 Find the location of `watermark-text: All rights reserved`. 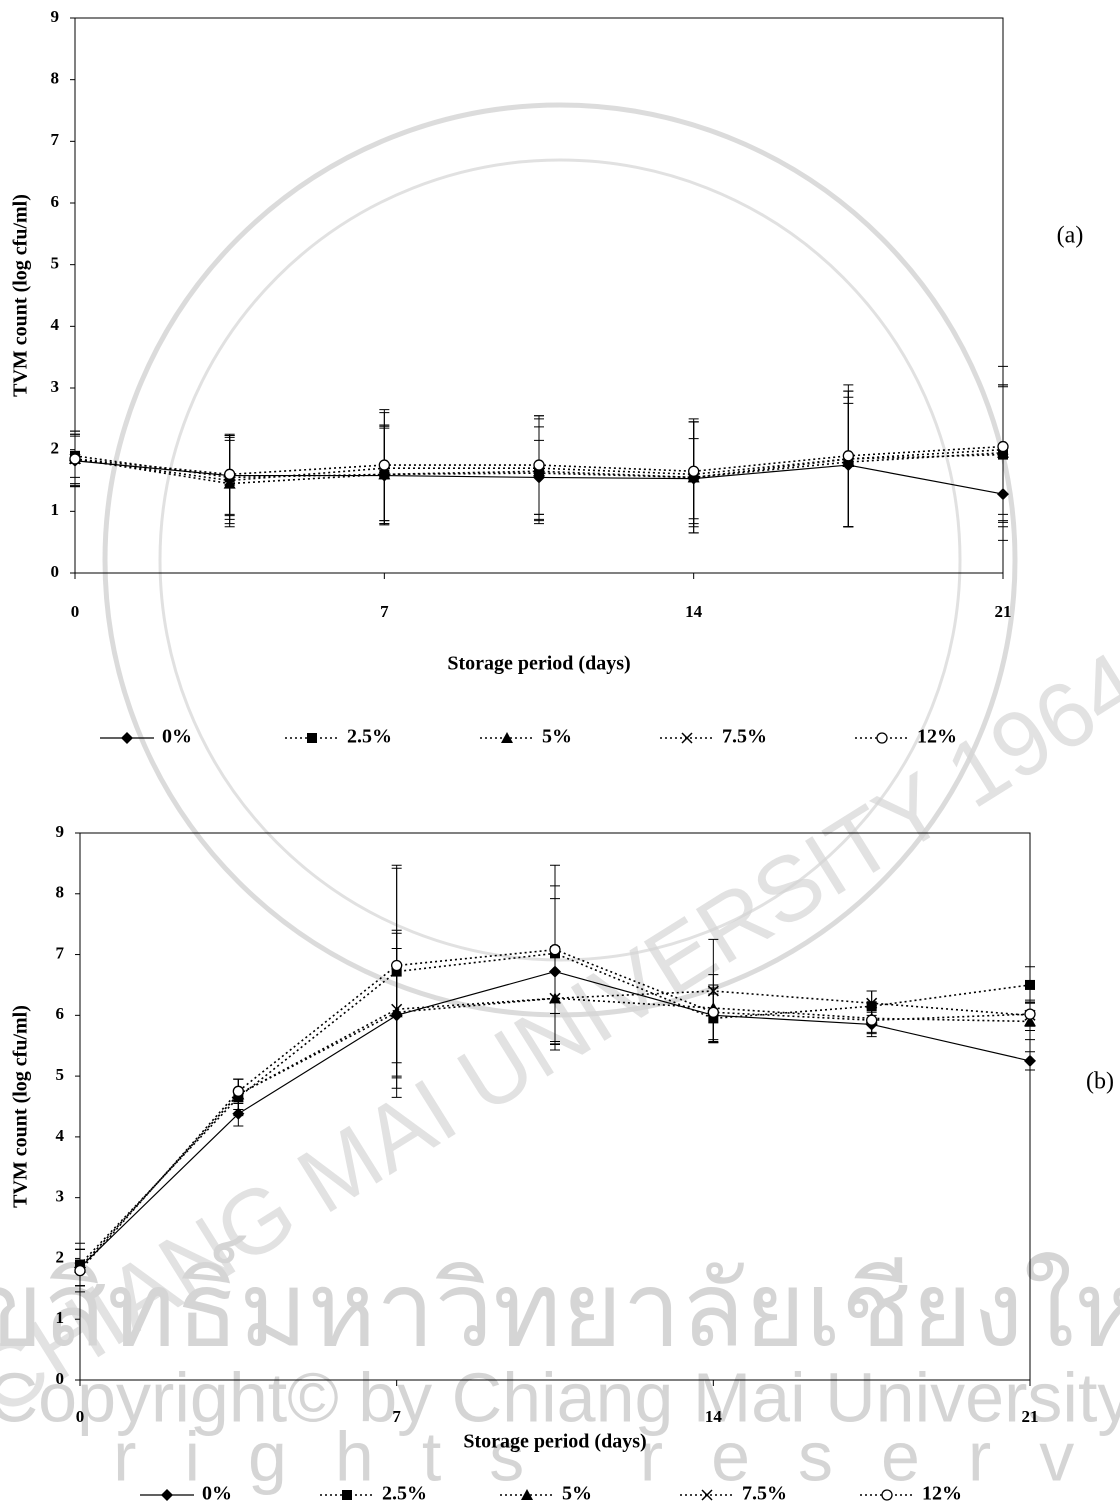

watermark-text: All rights reserved is located at coordinates (560, 1456).